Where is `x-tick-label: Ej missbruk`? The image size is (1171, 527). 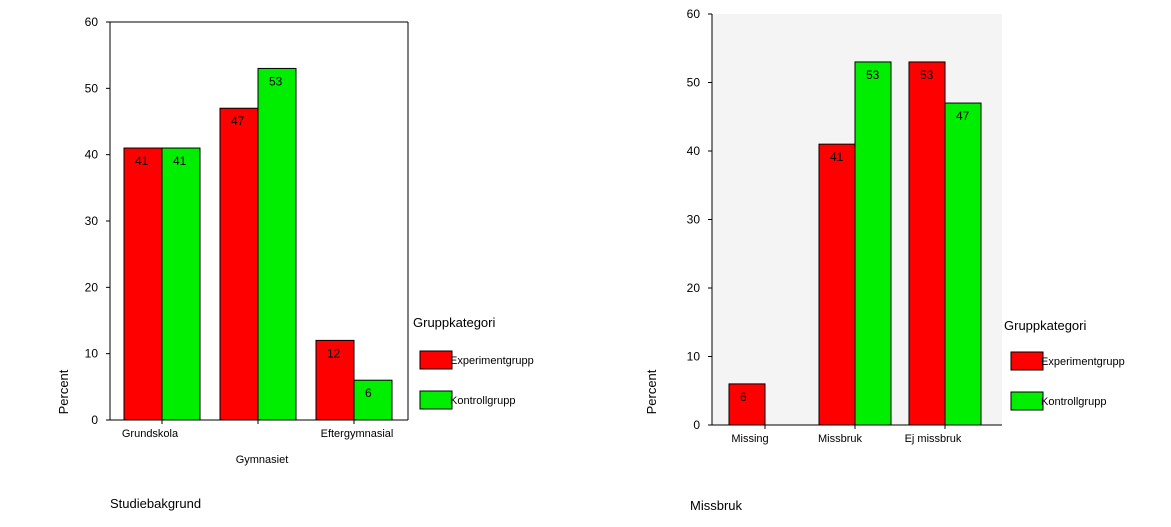 x-tick-label: Ej missbruk is located at coordinates (933, 439).